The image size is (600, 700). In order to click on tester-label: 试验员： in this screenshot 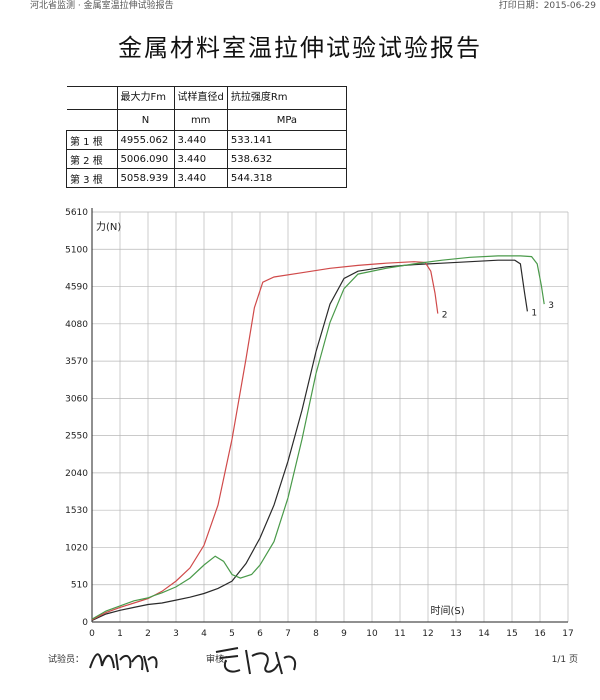, I will do `click(66, 660)`.